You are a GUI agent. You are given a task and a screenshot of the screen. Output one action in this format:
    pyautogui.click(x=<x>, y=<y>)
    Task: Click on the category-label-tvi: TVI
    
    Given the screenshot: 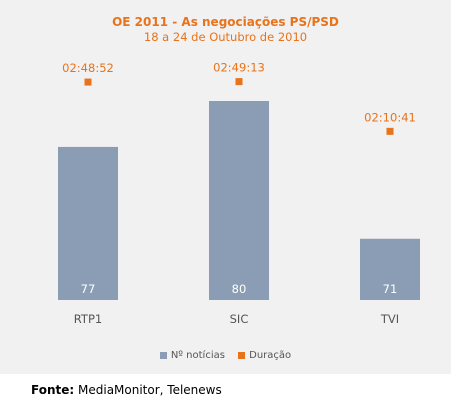 What is the action you would take?
    pyautogui.click(x=389, y=319)
    